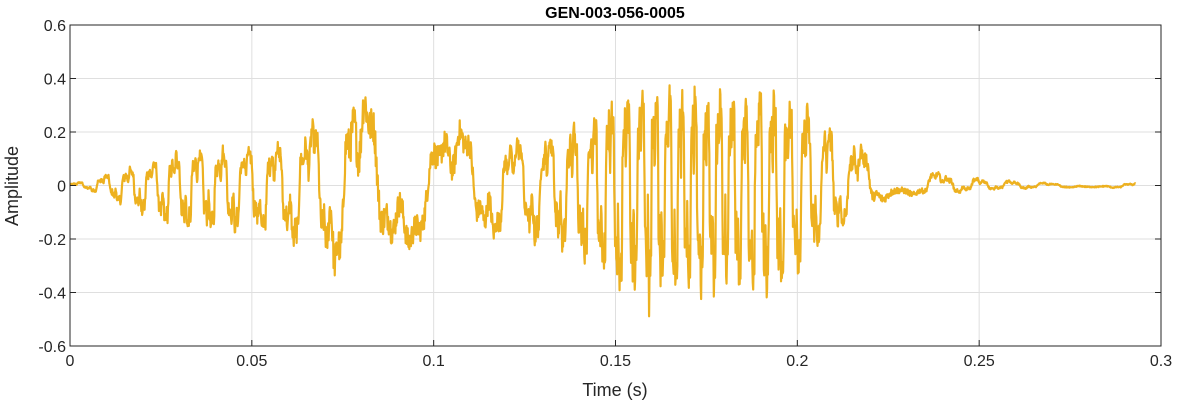 The height and width of the screenshot is (404, 1177). Describe the element at coordinates (52, 294) in the screenshot. I see `y-tick-label: -0.4` at that location.